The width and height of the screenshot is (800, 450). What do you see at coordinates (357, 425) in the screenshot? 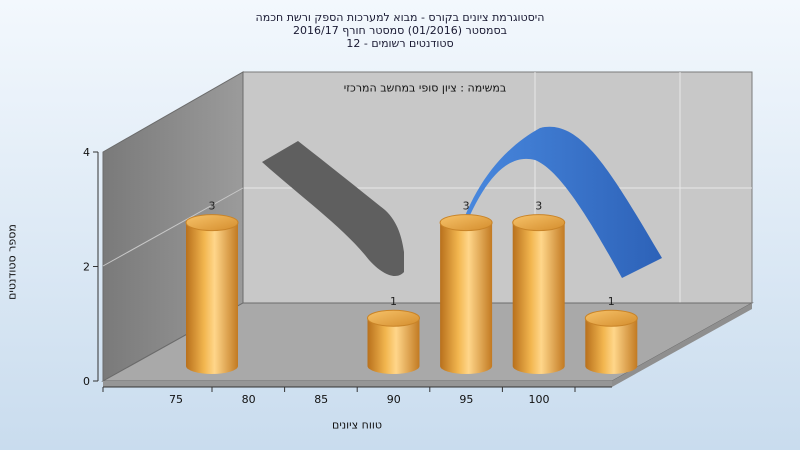
I see `x-axis-label: טווח ציונים` at bounding box center [357, 425].